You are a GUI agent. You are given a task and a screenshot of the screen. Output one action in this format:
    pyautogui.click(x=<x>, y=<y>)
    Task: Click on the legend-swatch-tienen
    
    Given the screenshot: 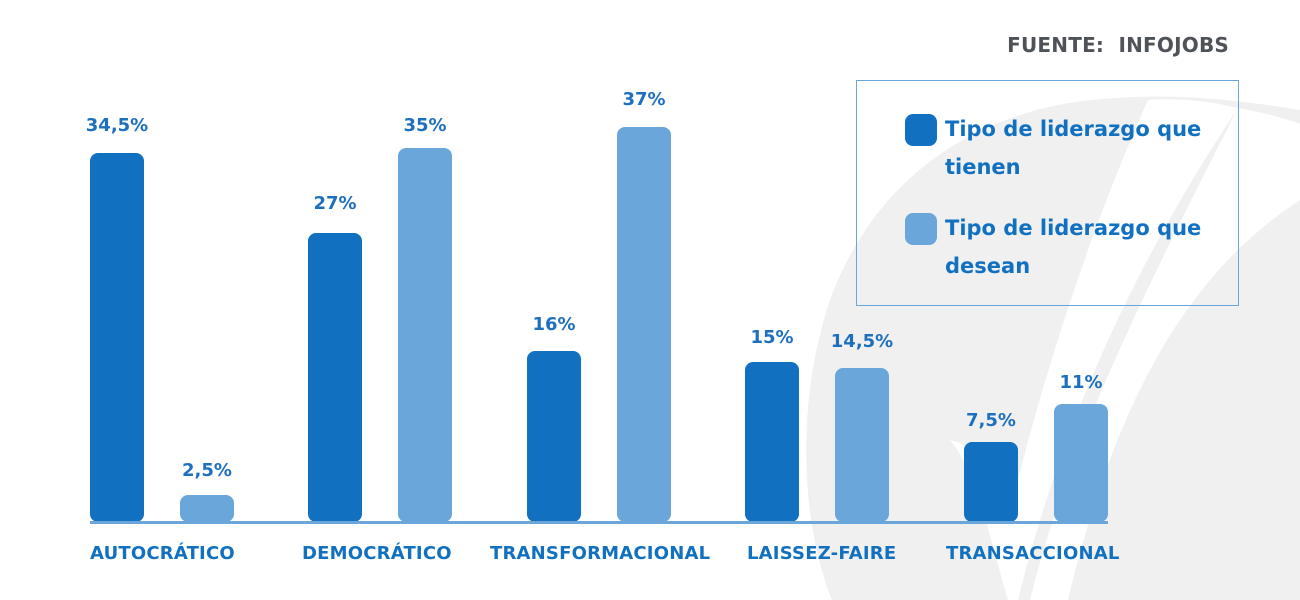 What is the action you would take?
    pyautogui.click(x=921, y=130)
    